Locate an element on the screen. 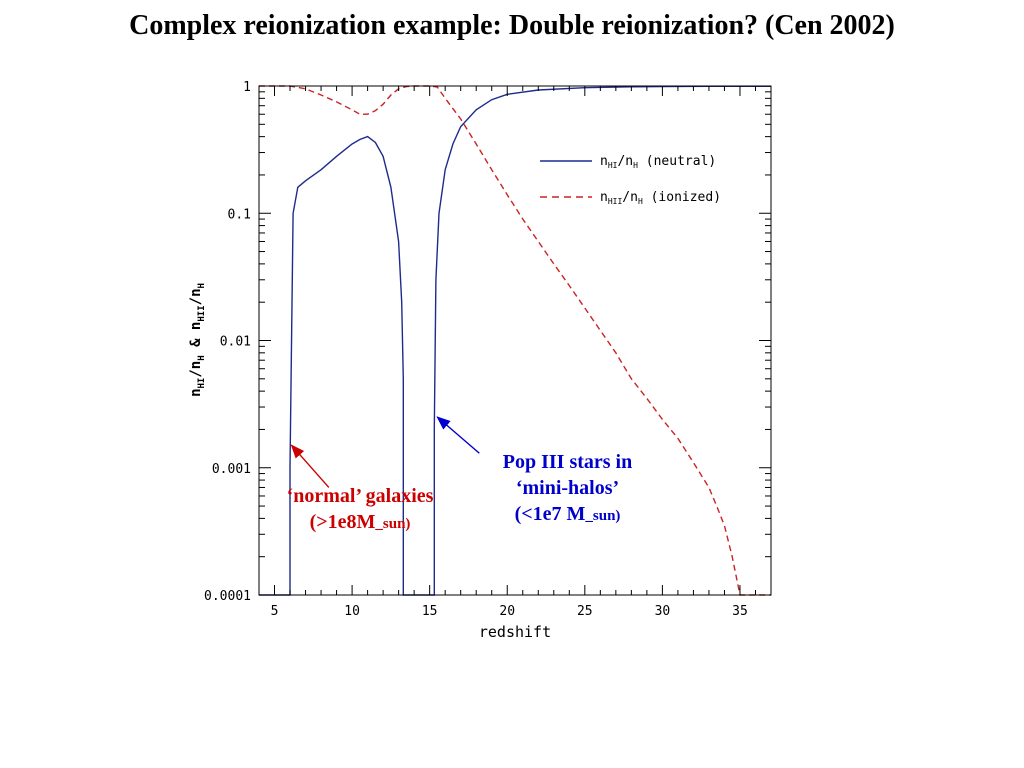  legend-label-ionized: nHII/nH (ionized) is located at coordinates (660, 198).